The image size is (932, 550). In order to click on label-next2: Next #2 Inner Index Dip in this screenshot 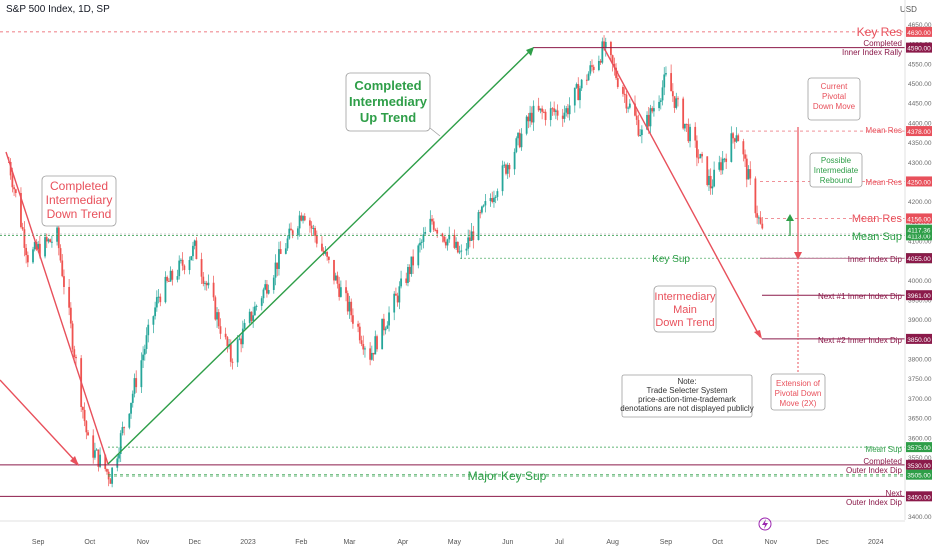, I will do `click(860, 340)`.